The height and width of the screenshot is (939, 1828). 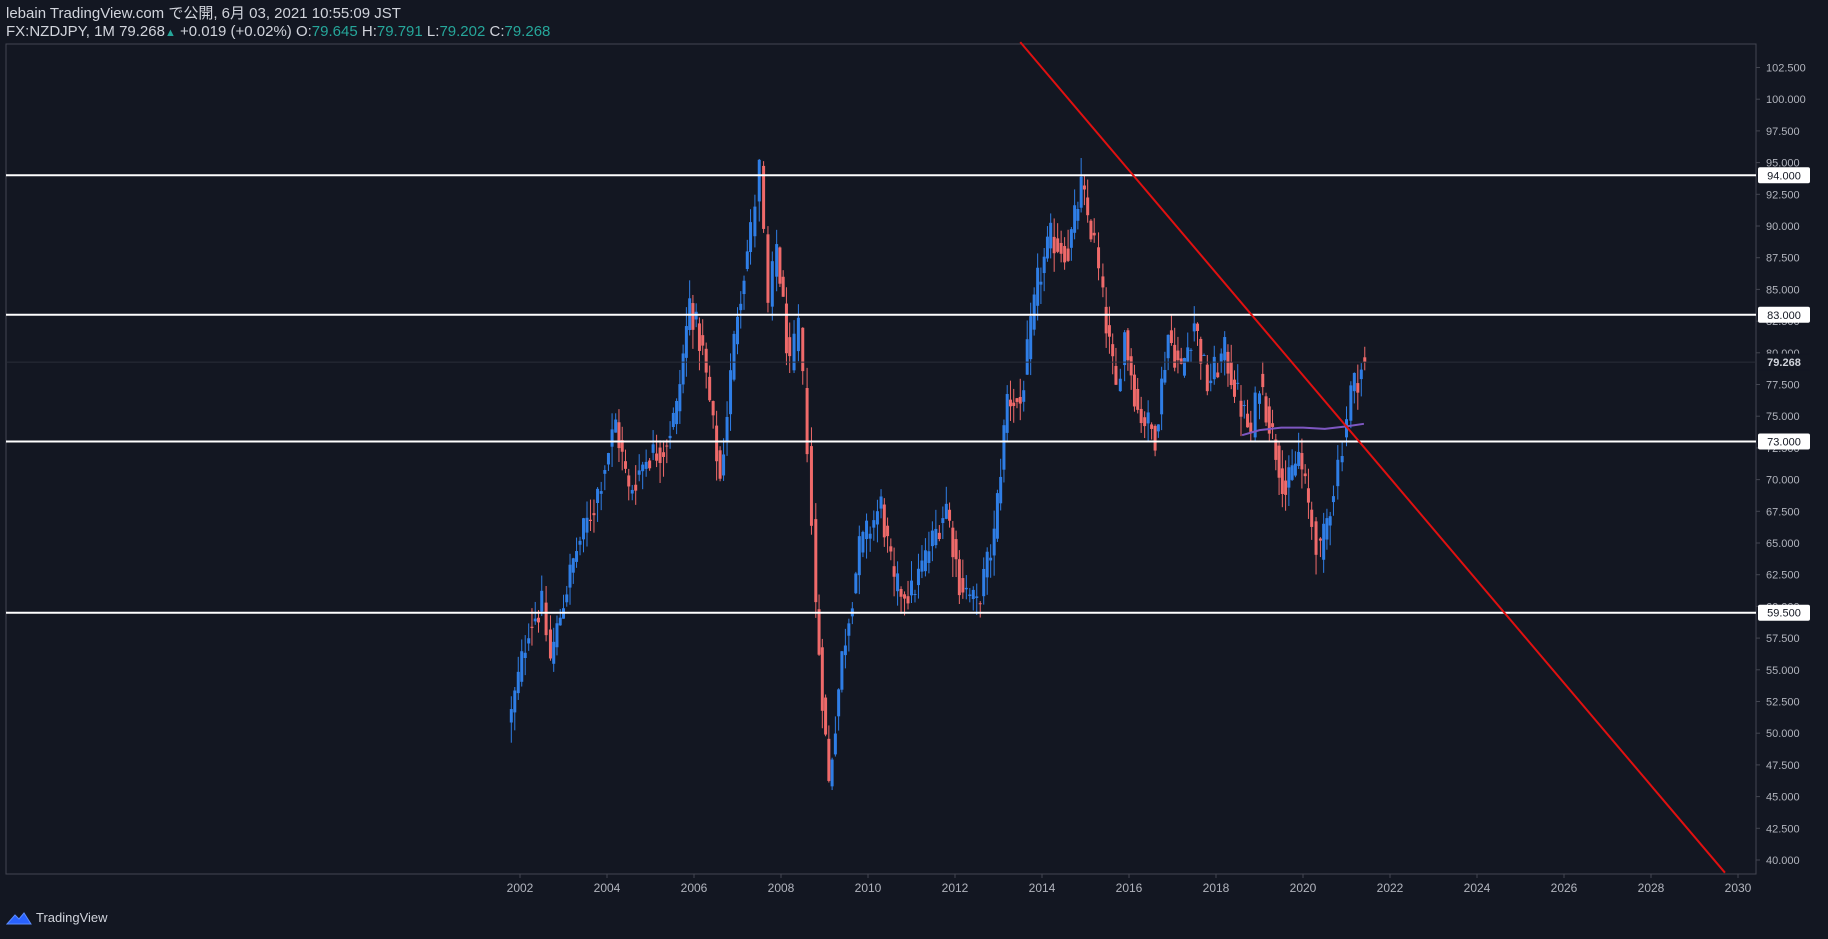 I want to click on time-tick-label: 2016, so click(x=1129, y=888).